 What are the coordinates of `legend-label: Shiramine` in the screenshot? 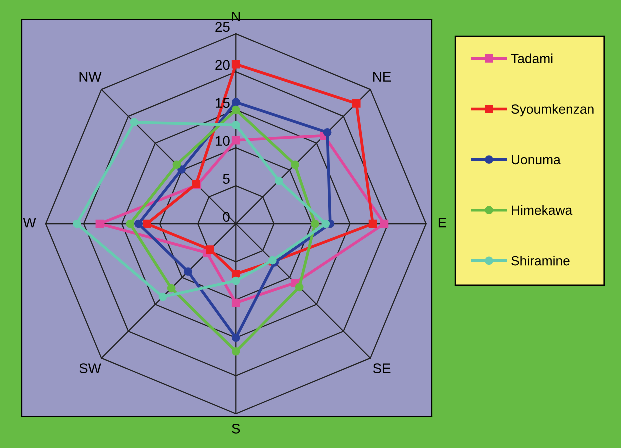 It's located at (541, 261).